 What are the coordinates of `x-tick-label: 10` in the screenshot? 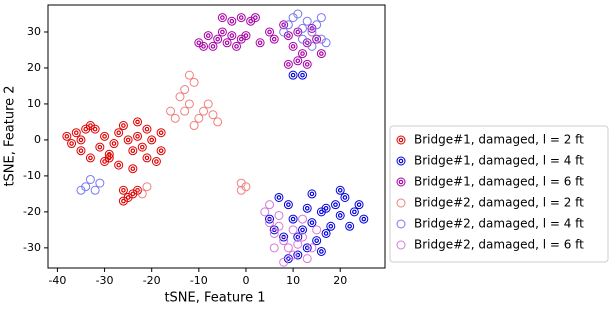 It's located at (293, 280).